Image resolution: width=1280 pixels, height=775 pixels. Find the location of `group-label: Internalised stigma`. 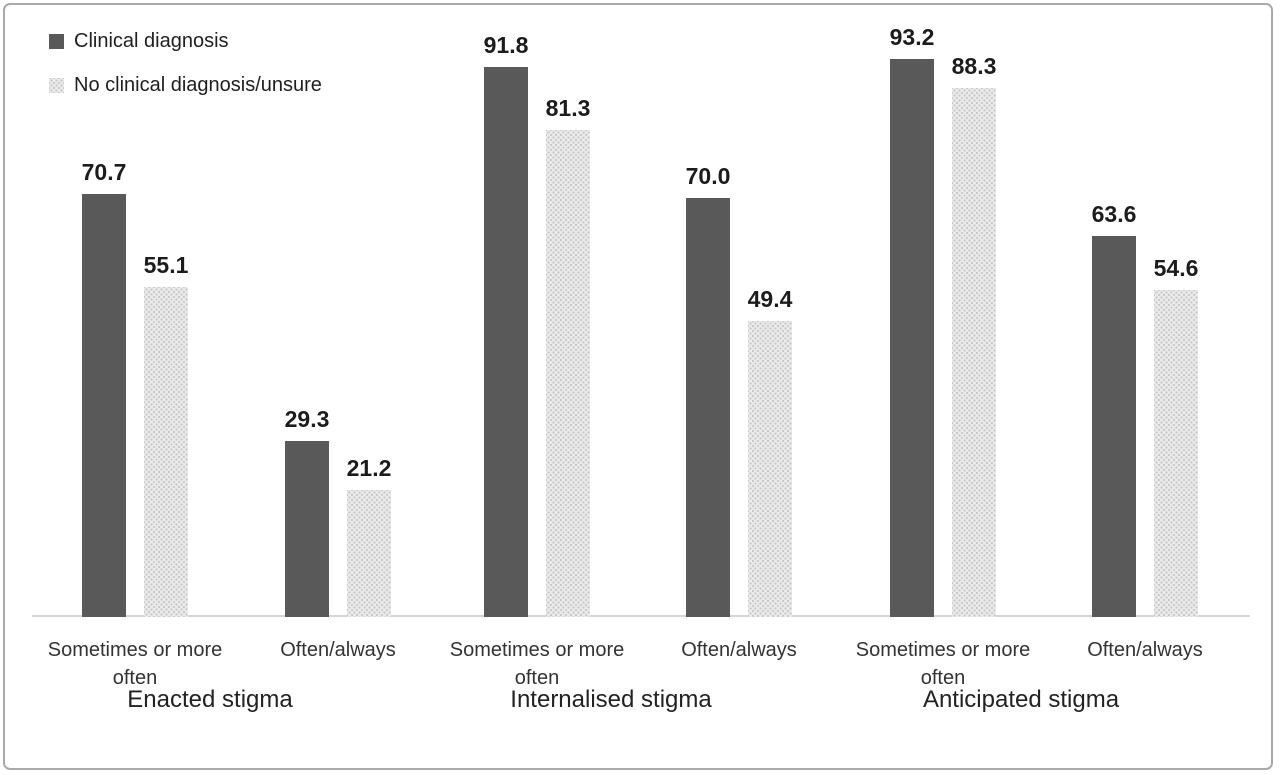

group-label: Internalised stigma is located at coordinates (611, 699).